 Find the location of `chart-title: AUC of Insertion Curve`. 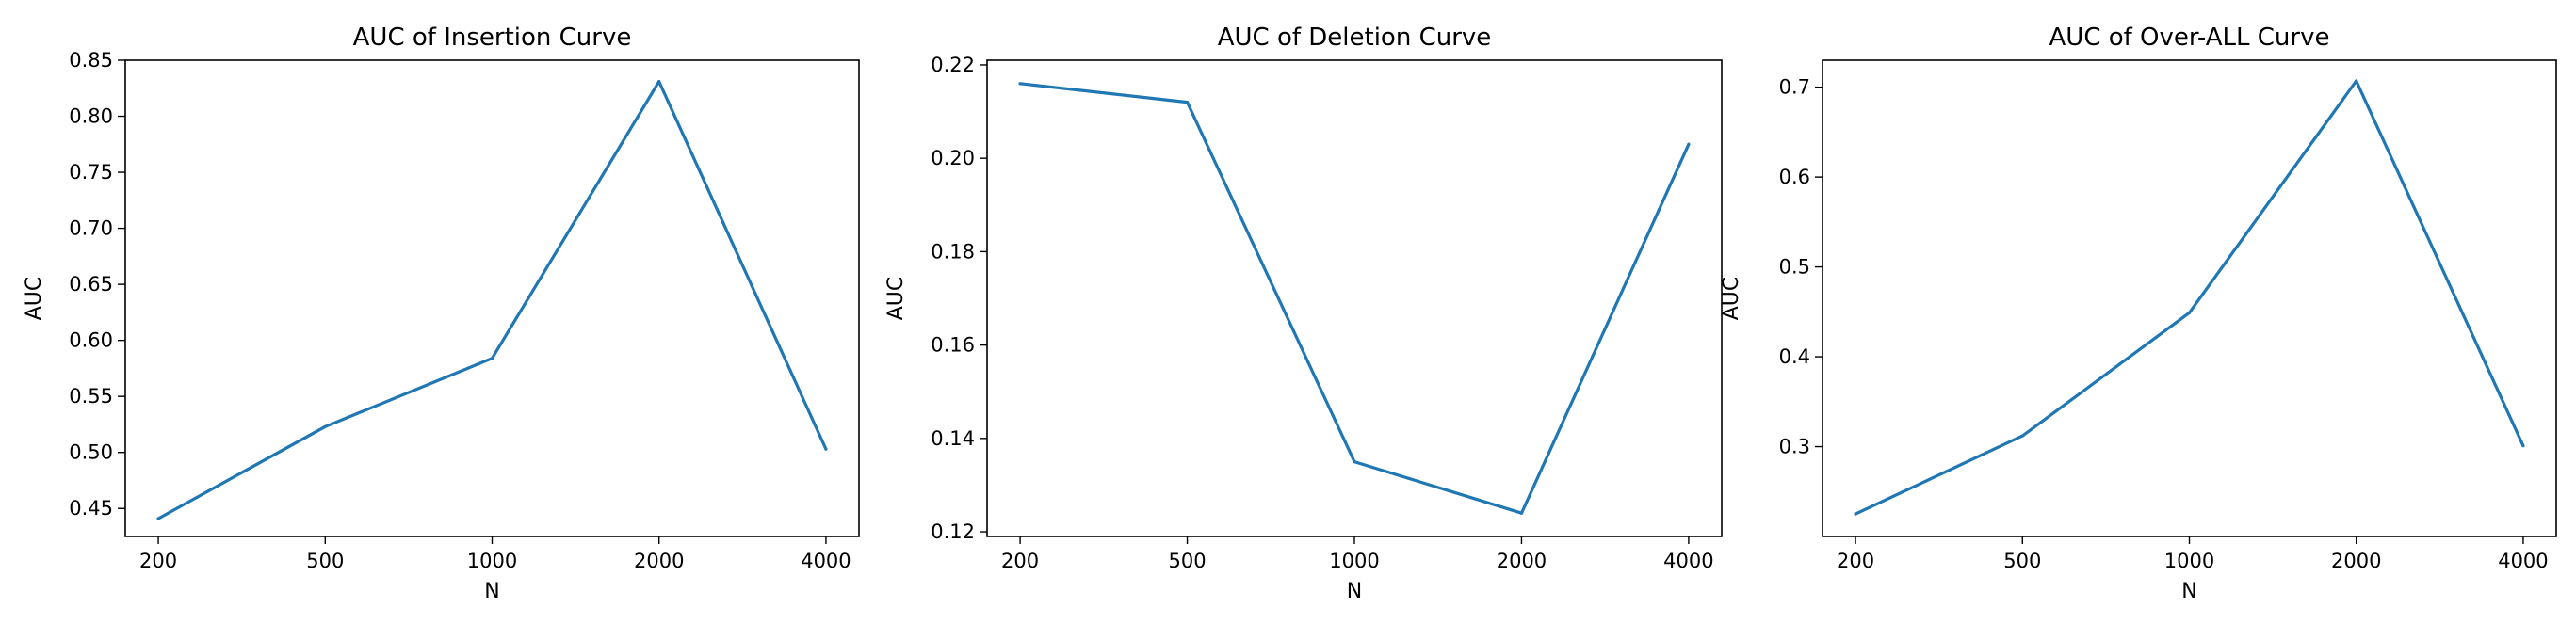

chart-title: AUC of Insertion Curve is located at coordinates (493, 38).